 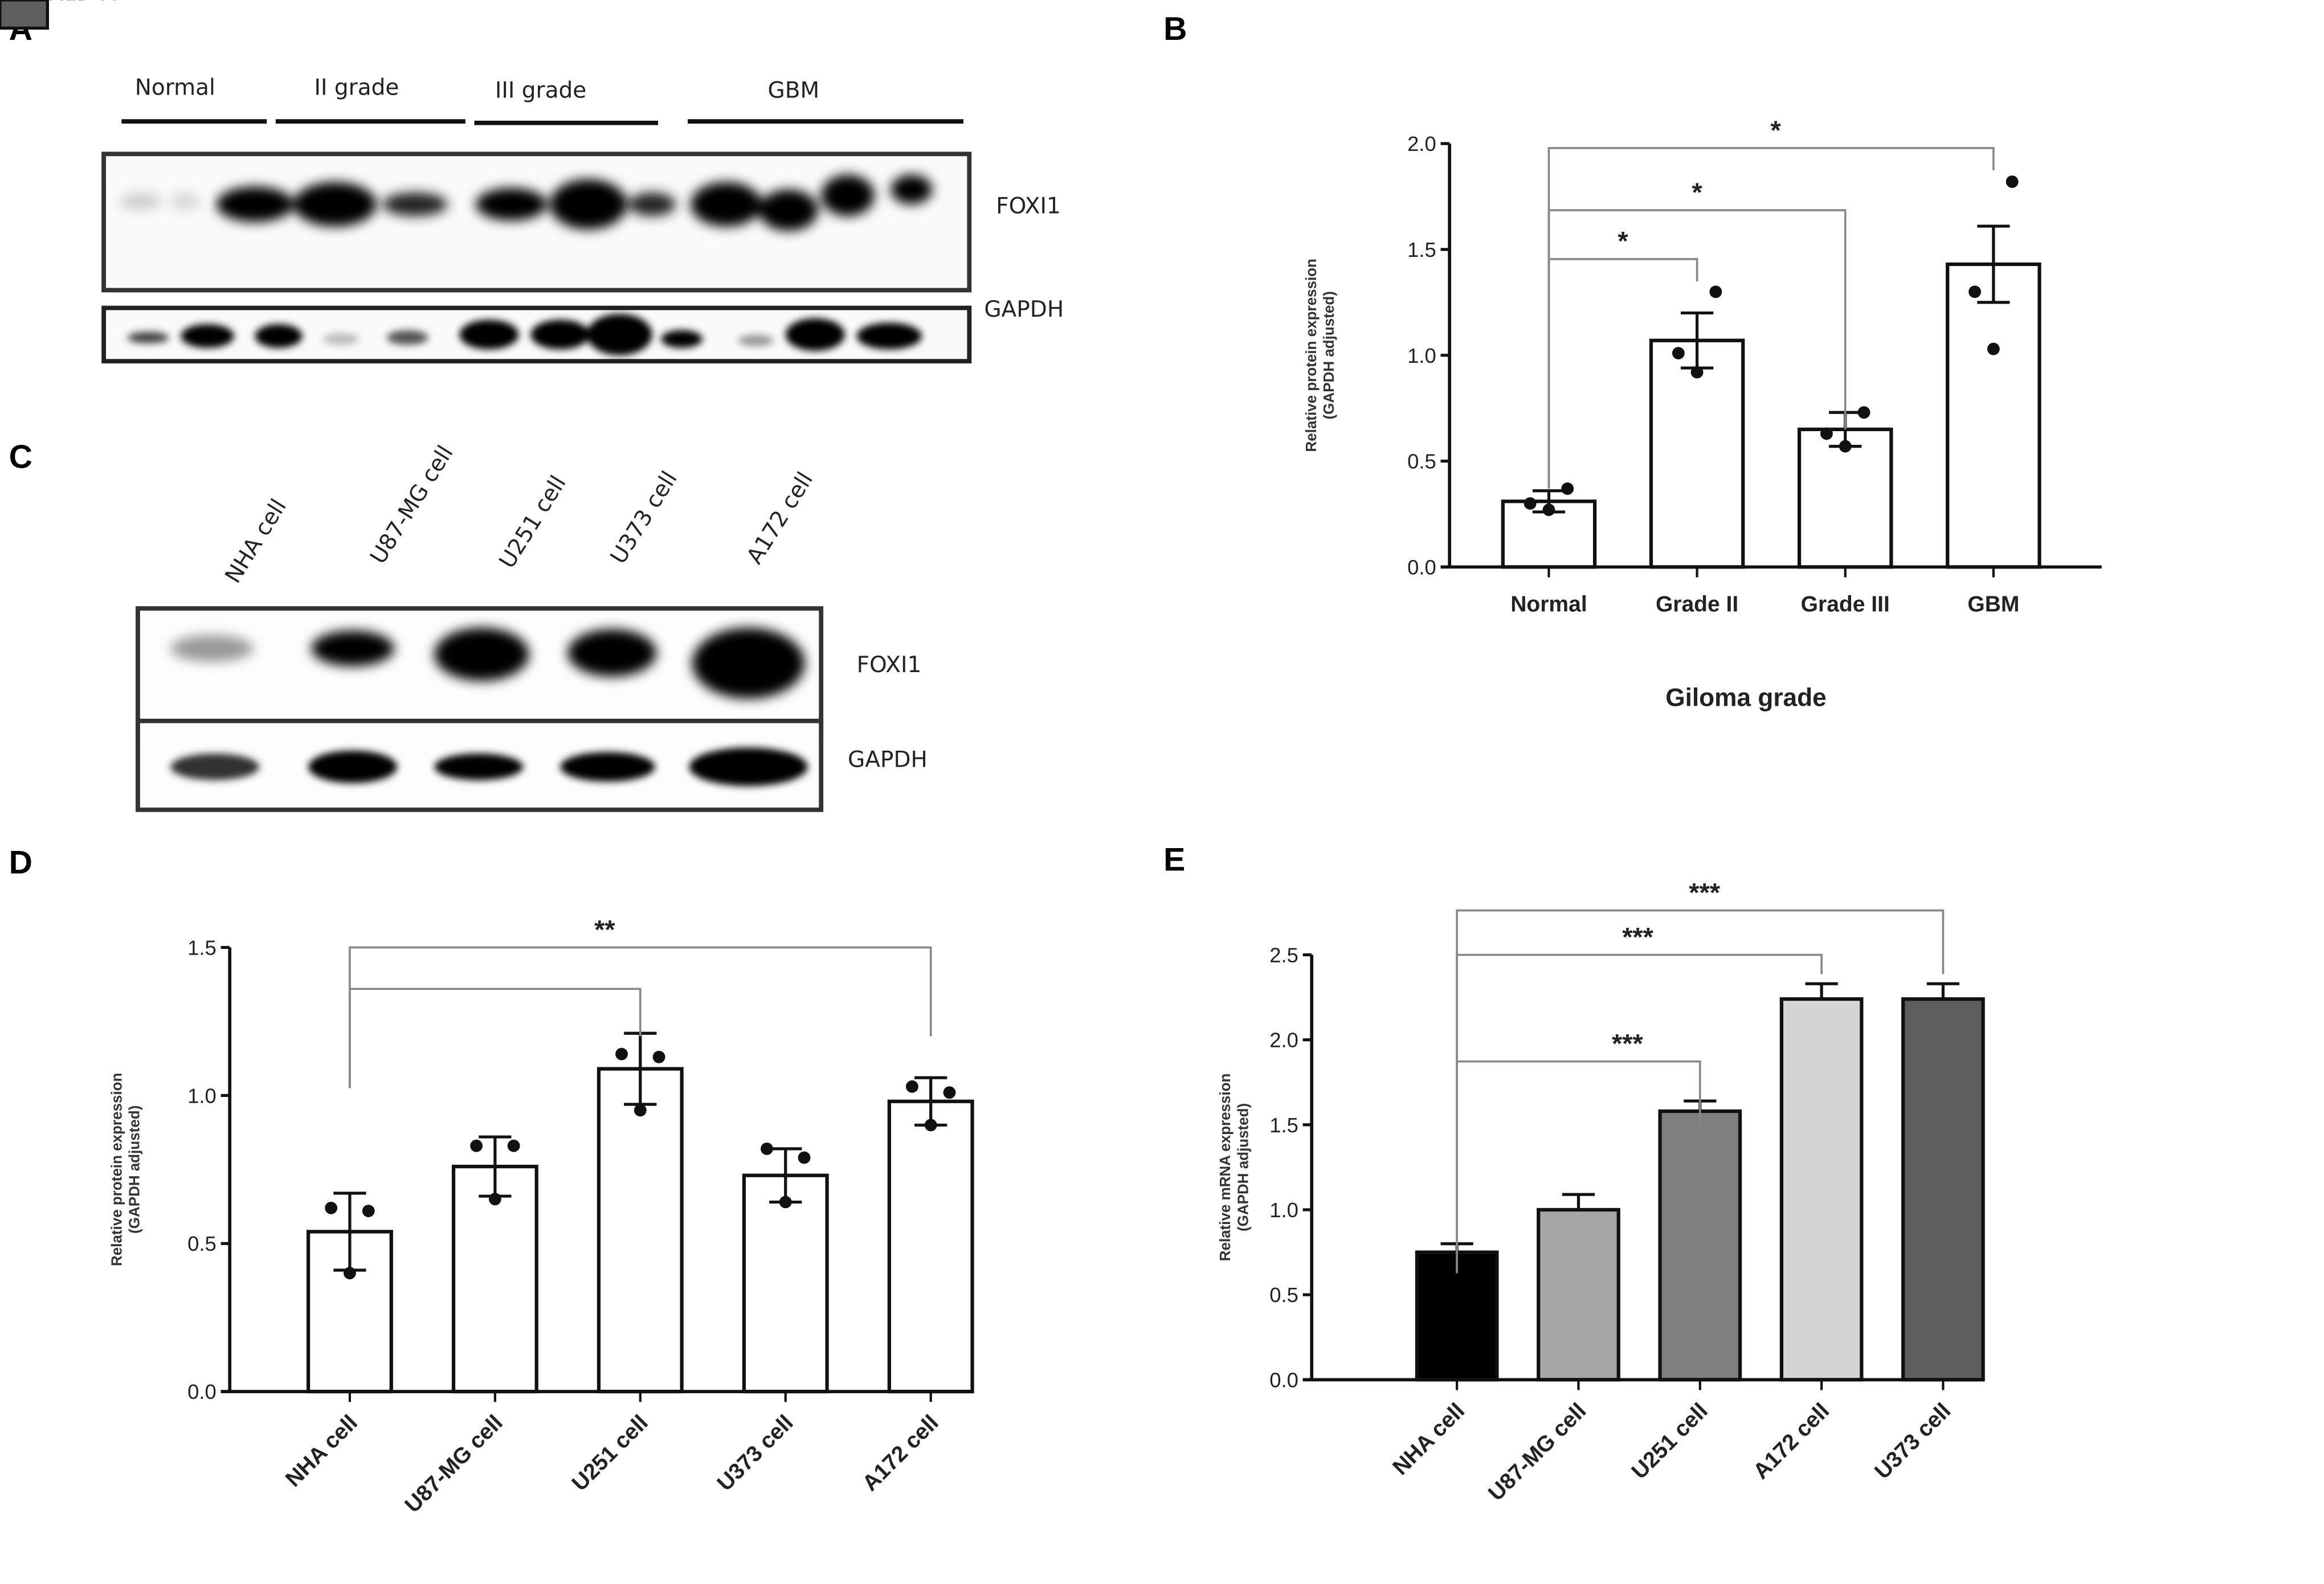 What do you see at coordinates (411, 505) in the screenshot?
I see `lane-label-u87: U87-MG cell` at bounding box center [411, 505].